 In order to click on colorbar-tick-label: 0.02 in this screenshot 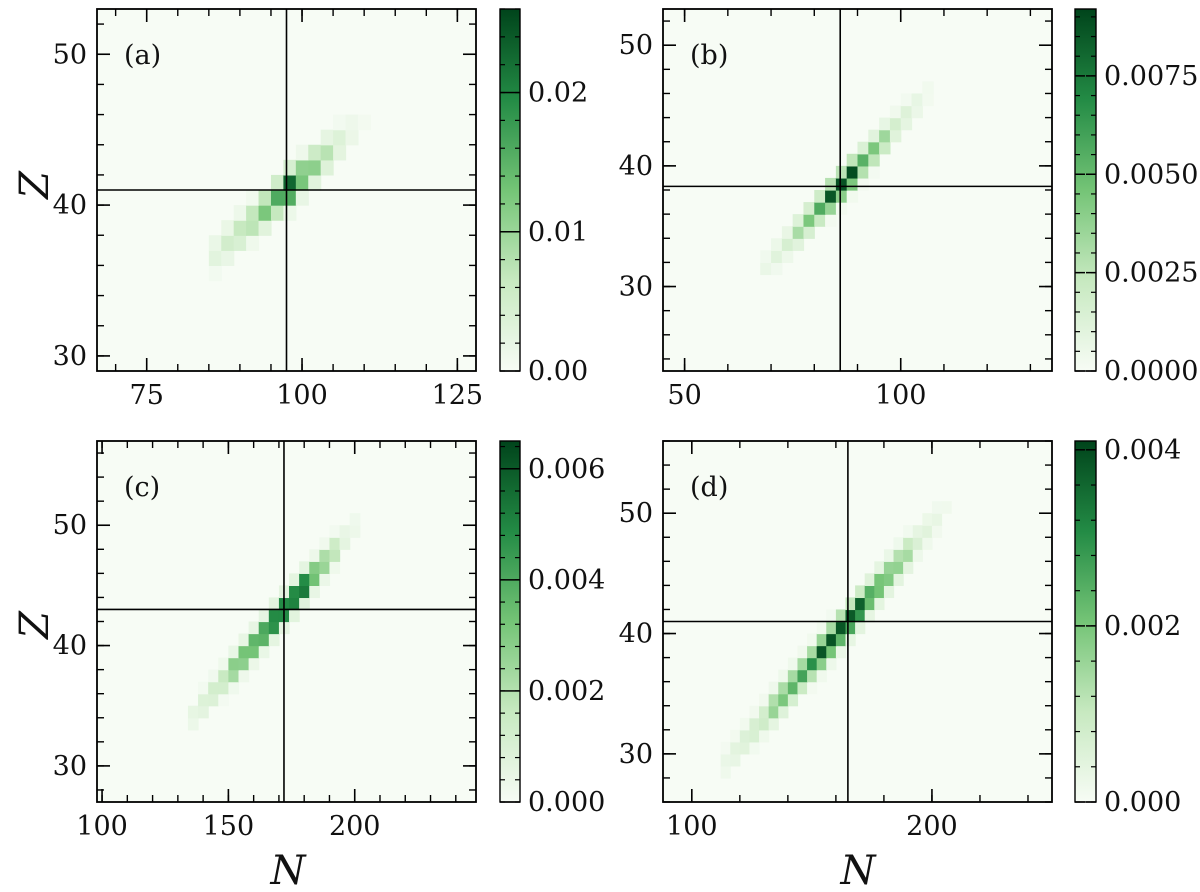, I will do `click(558, 93)`.